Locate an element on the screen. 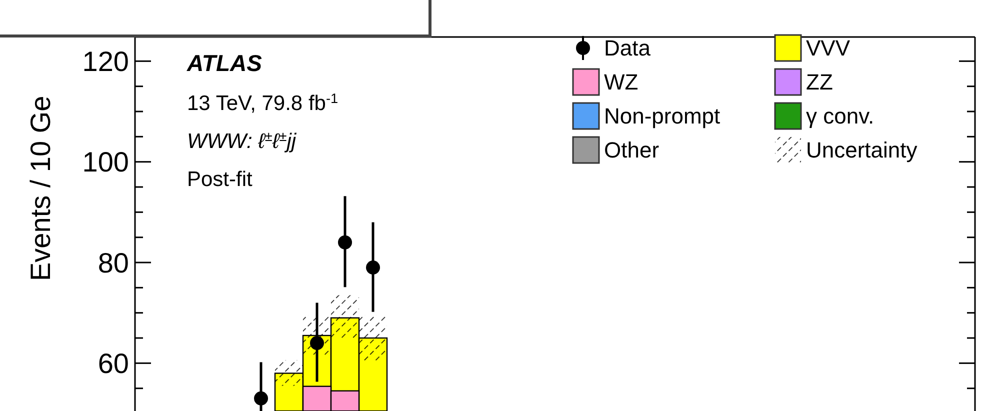 The width and height of the screenshot is (987, 411). annotation: Post-fit is located at coordinates (220, 179).